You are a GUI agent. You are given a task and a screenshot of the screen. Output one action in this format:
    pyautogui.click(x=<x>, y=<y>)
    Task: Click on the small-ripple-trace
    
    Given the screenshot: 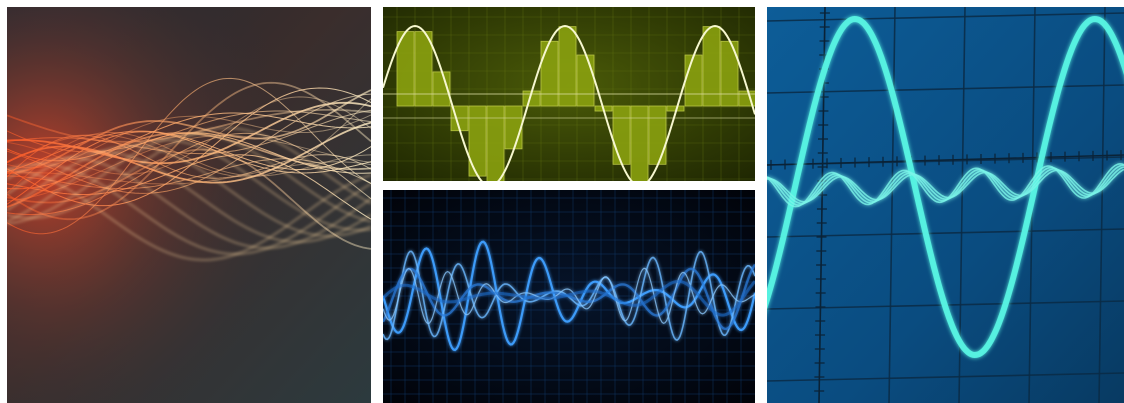 What is the action you would take?
    pyautogui.click(x=945, y=185)
    